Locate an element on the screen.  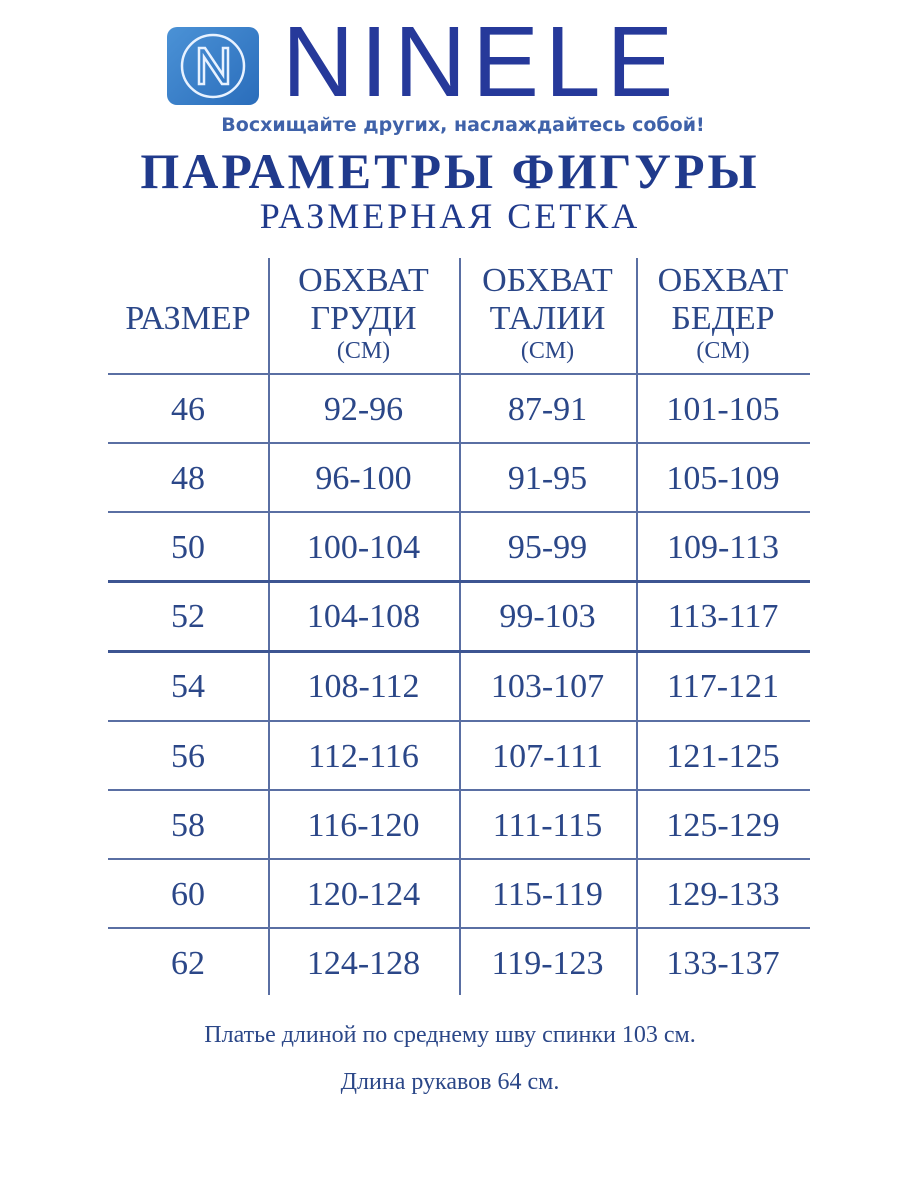
header-line1: РАЗМЕР is located at coordinates (188, 318).